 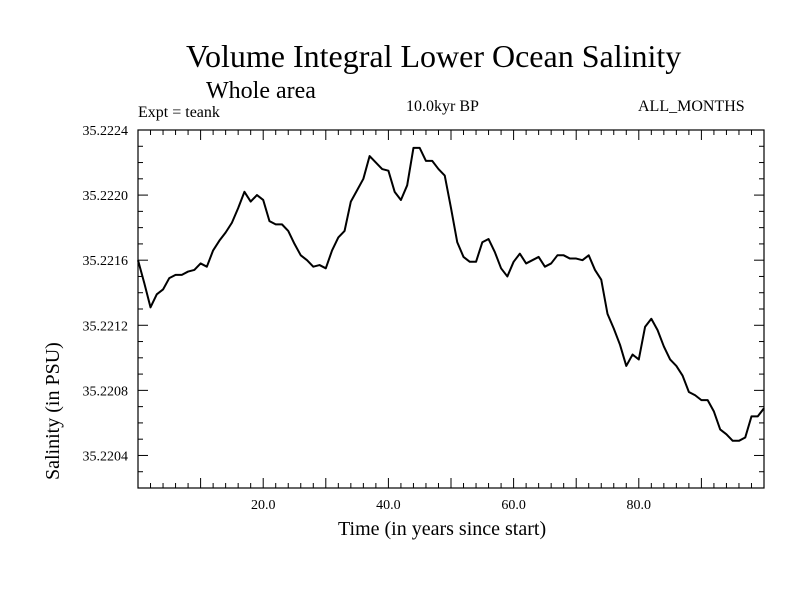 What do you see at coordinates (106, 326) in the screenshot?
I see `y-tick-label: 35.2212` at bounding box center [106, 326].